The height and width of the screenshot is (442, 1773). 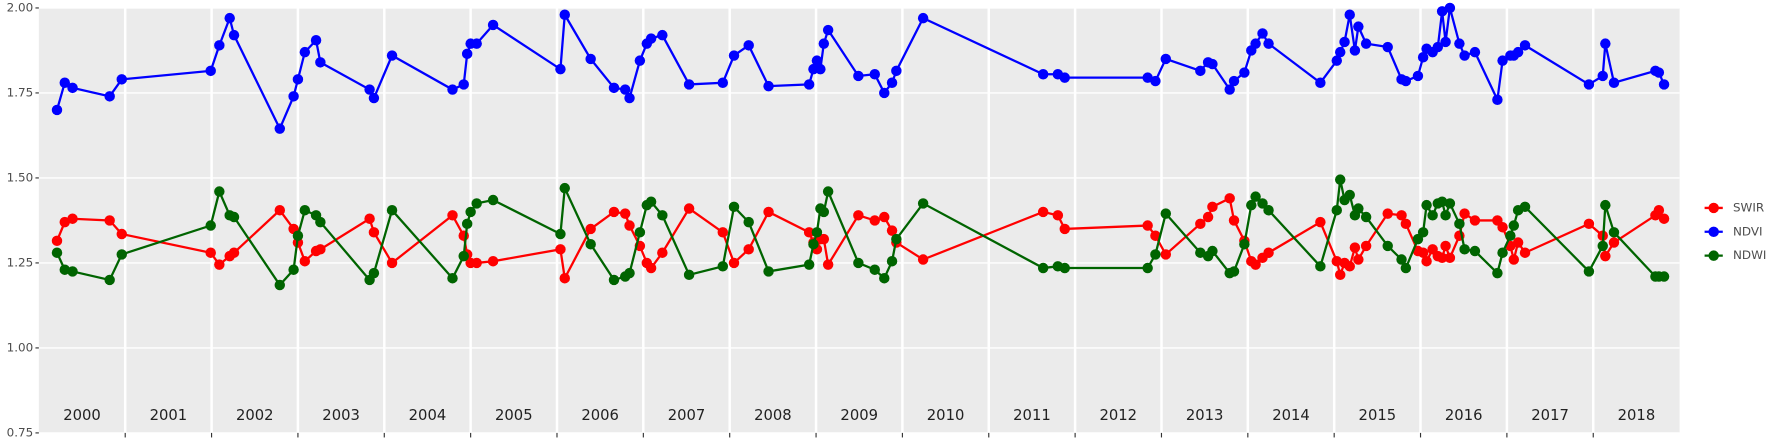 What do you see at coordinates (20, 177) in the screenshot?
I see `y-tick-label: 1.50` at bounding box center [20, 177].